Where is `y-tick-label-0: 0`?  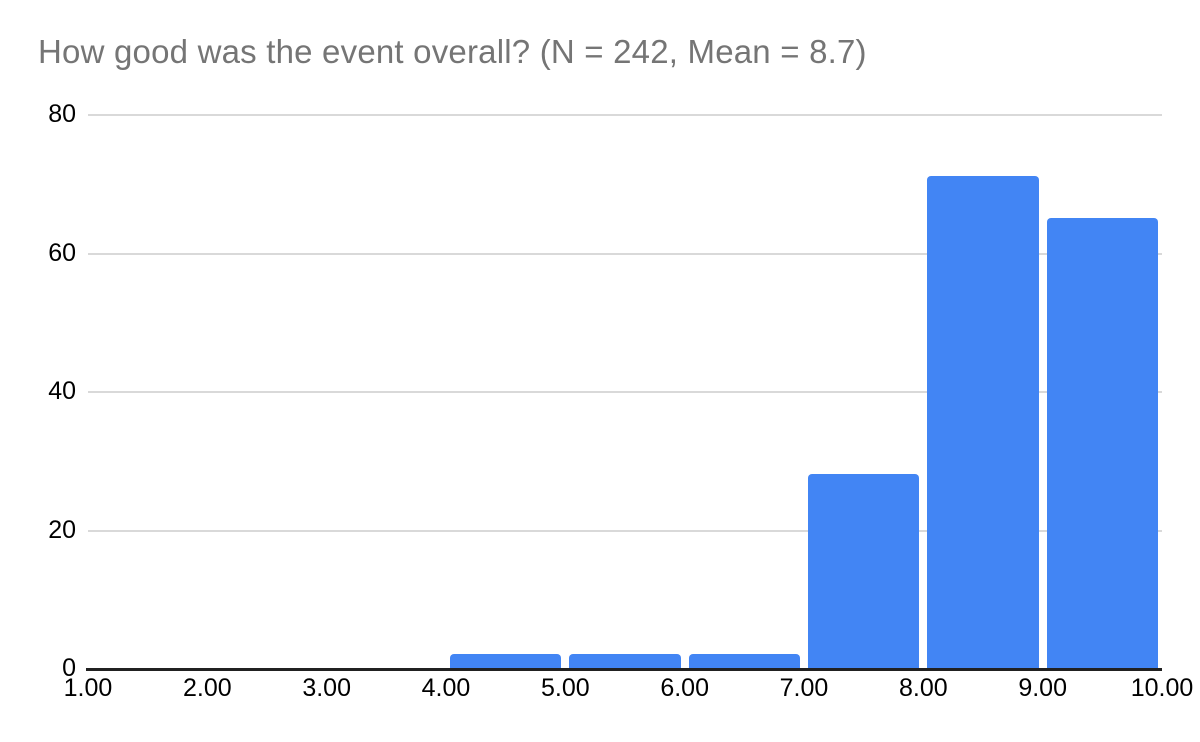
y-tick-label-0: 0 is located at coordinates (69, 668).